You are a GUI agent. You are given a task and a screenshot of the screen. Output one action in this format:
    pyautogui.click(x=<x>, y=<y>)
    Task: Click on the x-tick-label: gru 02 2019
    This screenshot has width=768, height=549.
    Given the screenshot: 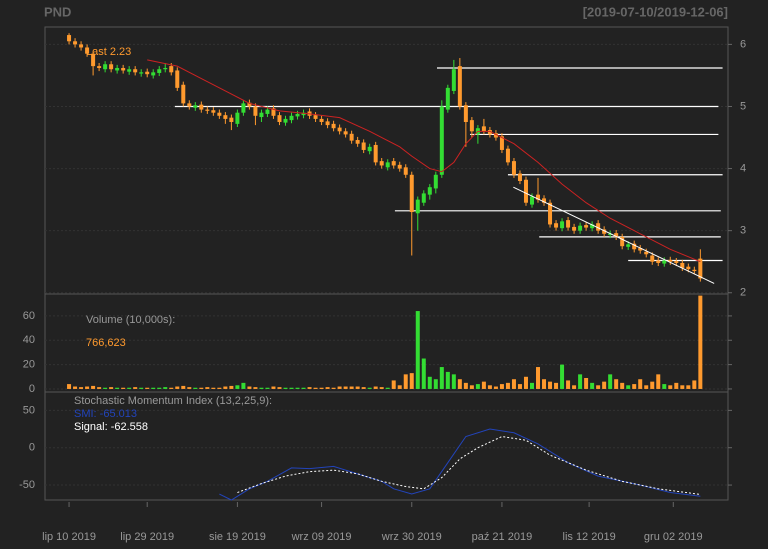 What is the action you would take?
    pyautogui.click(x=673, y=537)
    